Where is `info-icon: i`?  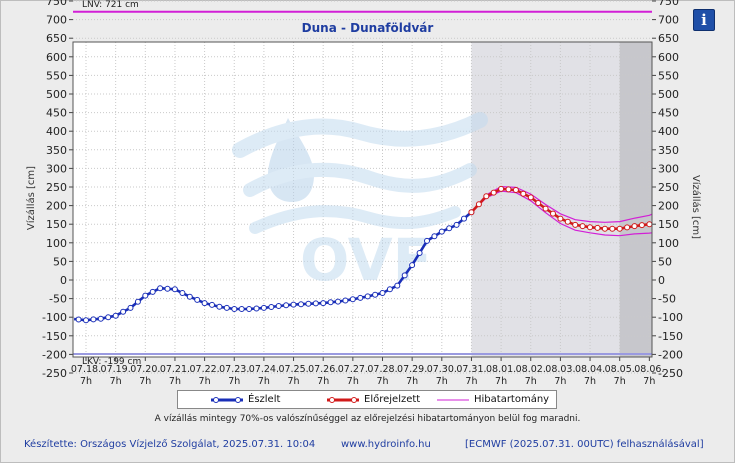 info-icon: i is located at coordinates (704, 20).